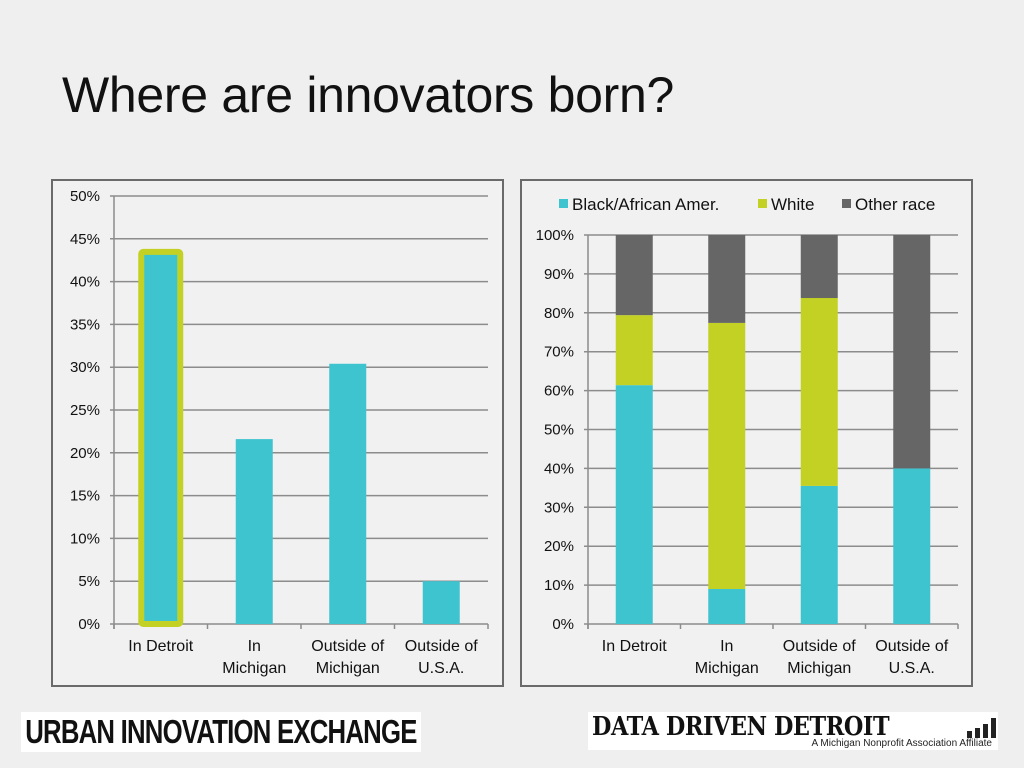 The image size is (1024, 768). What do you see at coordinates (441, 668) in the screenshot?
I see `left-x-category-label: U.S.A.` at bounding box center [441, 668].